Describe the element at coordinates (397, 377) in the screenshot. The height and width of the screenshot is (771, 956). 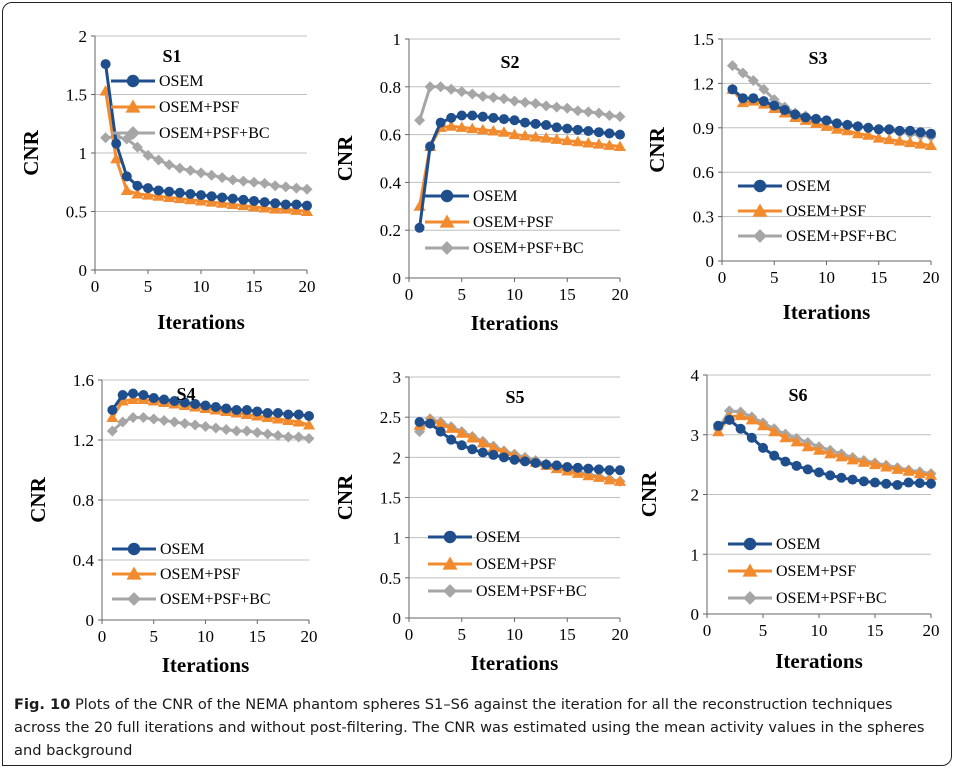
I see `y-tick-label: 3` at that location.